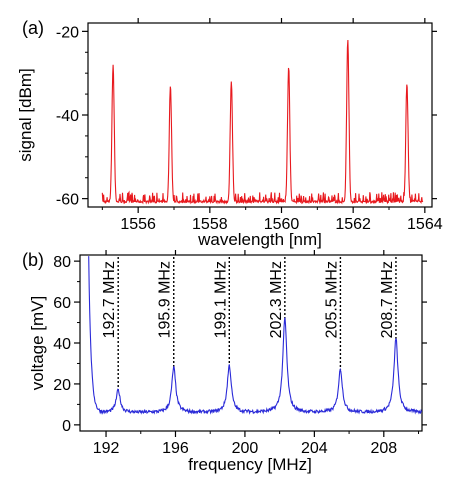  Describe the element at coordinates (67, 32) in the screenshot. I see `panel-a-ytick-label: -20` at that location.